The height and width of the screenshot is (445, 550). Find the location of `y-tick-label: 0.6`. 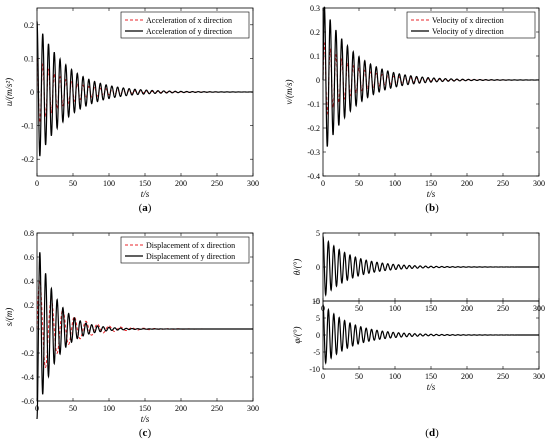

y-tick-label: 0.6 is located at coordinates (29, 257).